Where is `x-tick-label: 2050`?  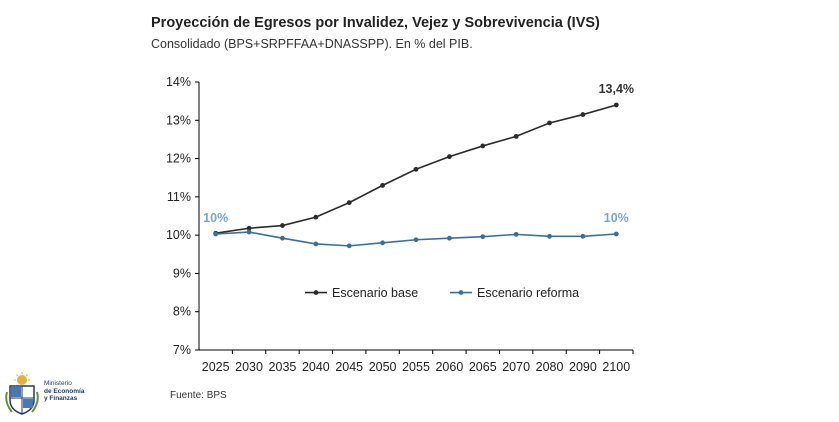 x-tick-label: 2050 is located at coordinates (383, 367).